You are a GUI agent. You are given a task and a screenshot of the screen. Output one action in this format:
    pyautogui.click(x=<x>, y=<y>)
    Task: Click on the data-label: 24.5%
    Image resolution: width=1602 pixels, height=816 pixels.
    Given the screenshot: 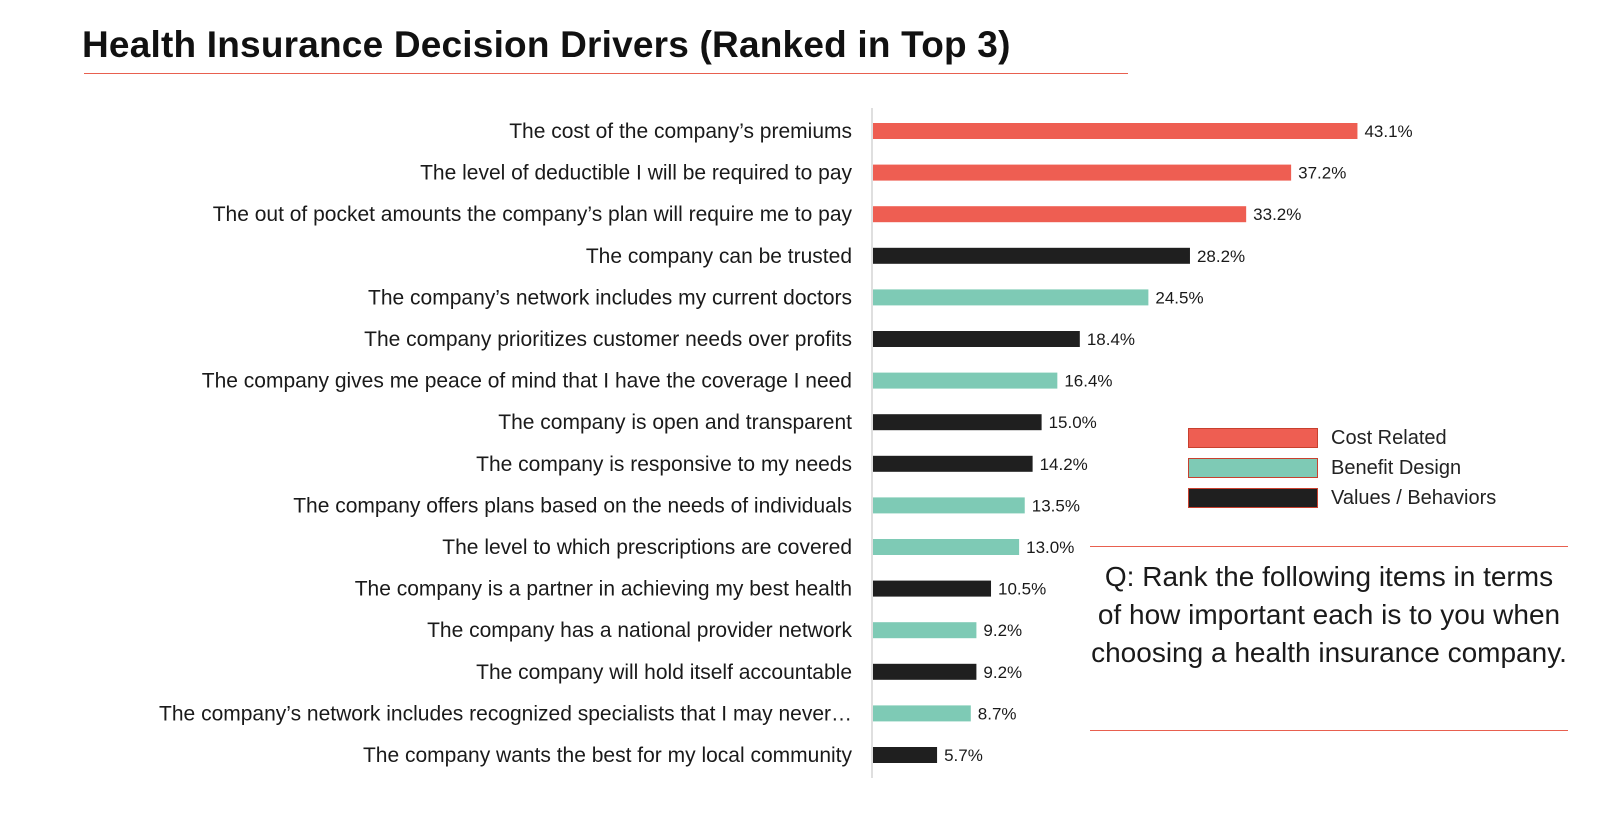 What is the action you would take?
    pyautogui.click(x=1179, y=297)
    